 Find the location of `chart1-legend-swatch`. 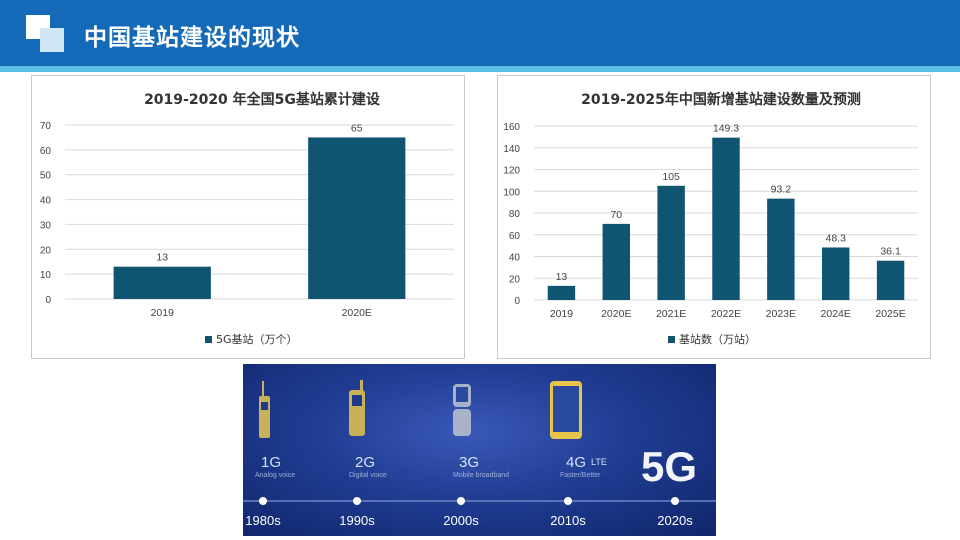

chart1-legend-swatch is located at coordinates (208, 339).